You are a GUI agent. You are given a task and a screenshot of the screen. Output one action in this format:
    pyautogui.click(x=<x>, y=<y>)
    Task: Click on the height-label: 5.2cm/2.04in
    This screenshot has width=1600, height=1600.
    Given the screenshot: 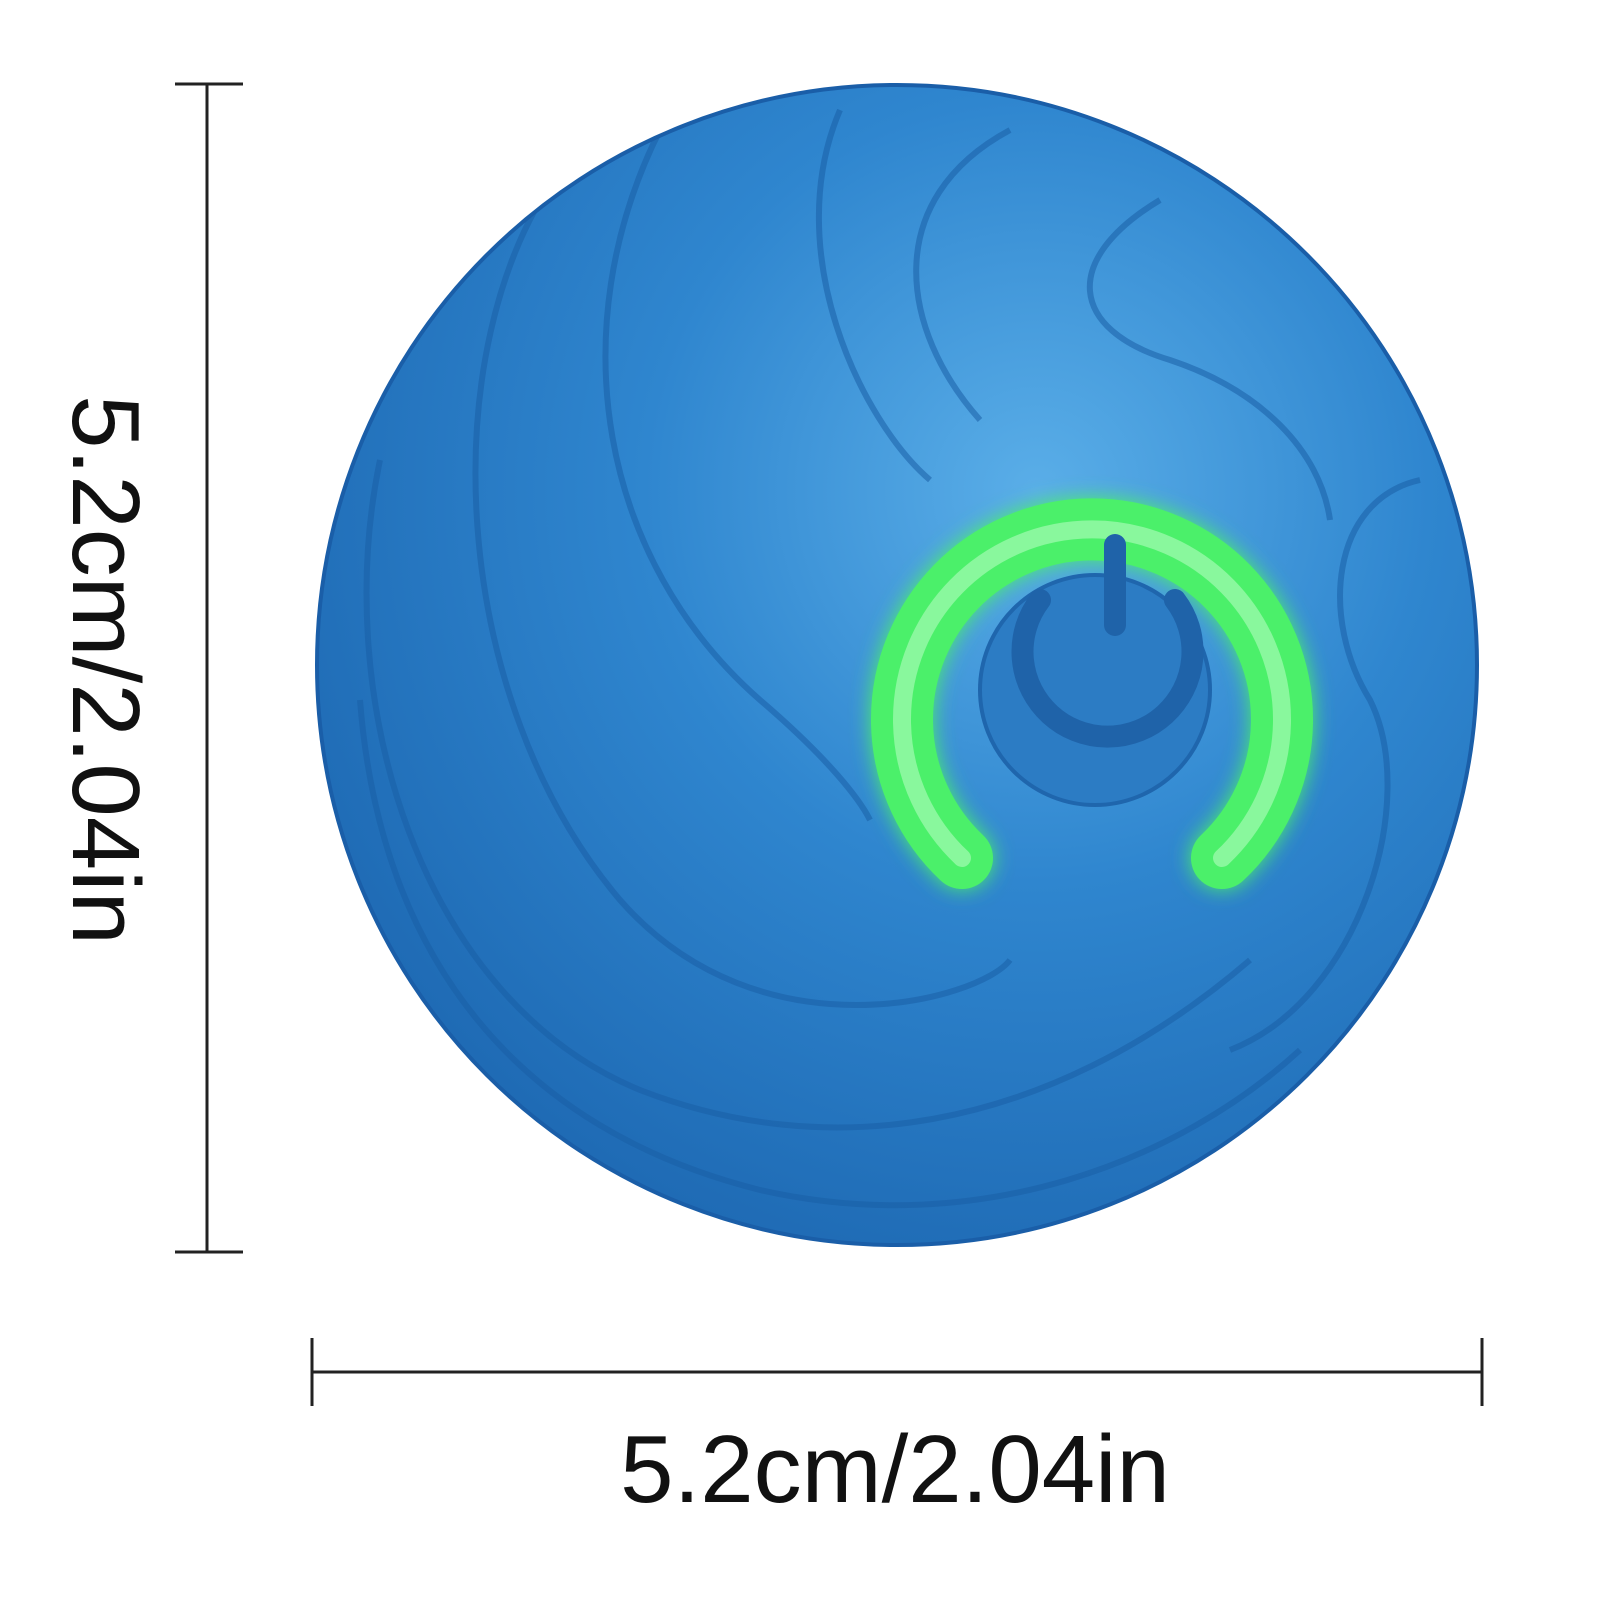 What is the action you would take?
    pyautogui.click(x=105, y=670)
    